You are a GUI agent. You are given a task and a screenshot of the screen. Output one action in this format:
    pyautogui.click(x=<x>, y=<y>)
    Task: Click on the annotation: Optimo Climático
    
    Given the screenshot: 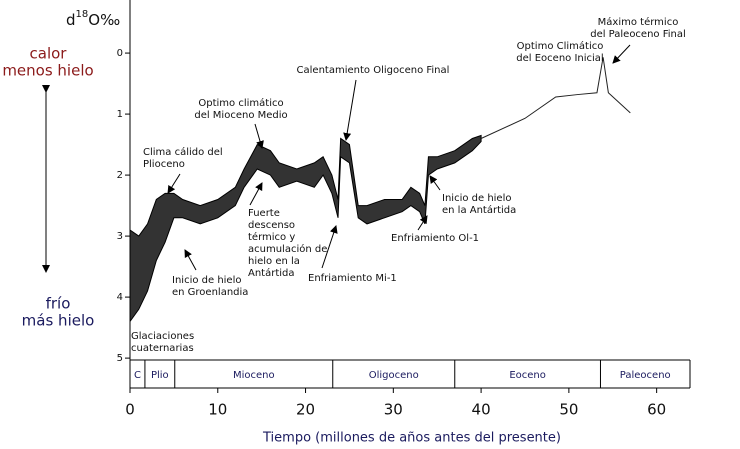 What is the action you would take?
    pyautogui.click(x=560, y=46)
    